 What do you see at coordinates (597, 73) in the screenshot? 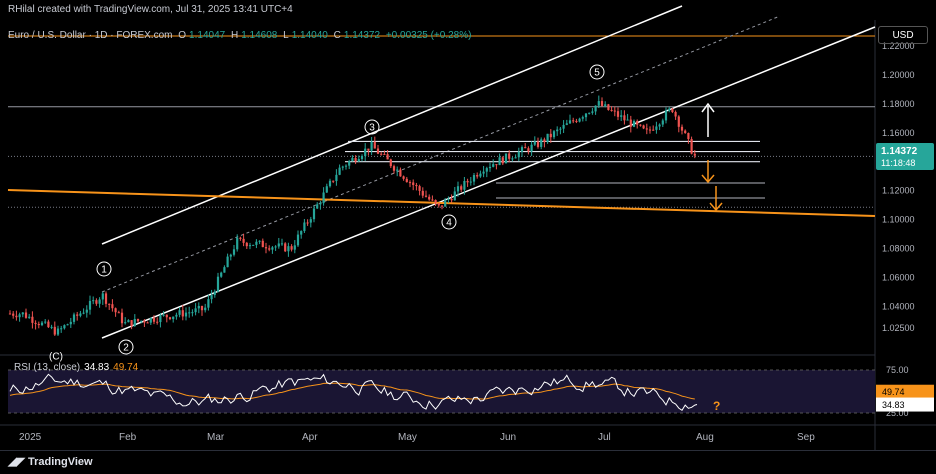
I see `wave-label: 5` at bounding box center [597, 73].